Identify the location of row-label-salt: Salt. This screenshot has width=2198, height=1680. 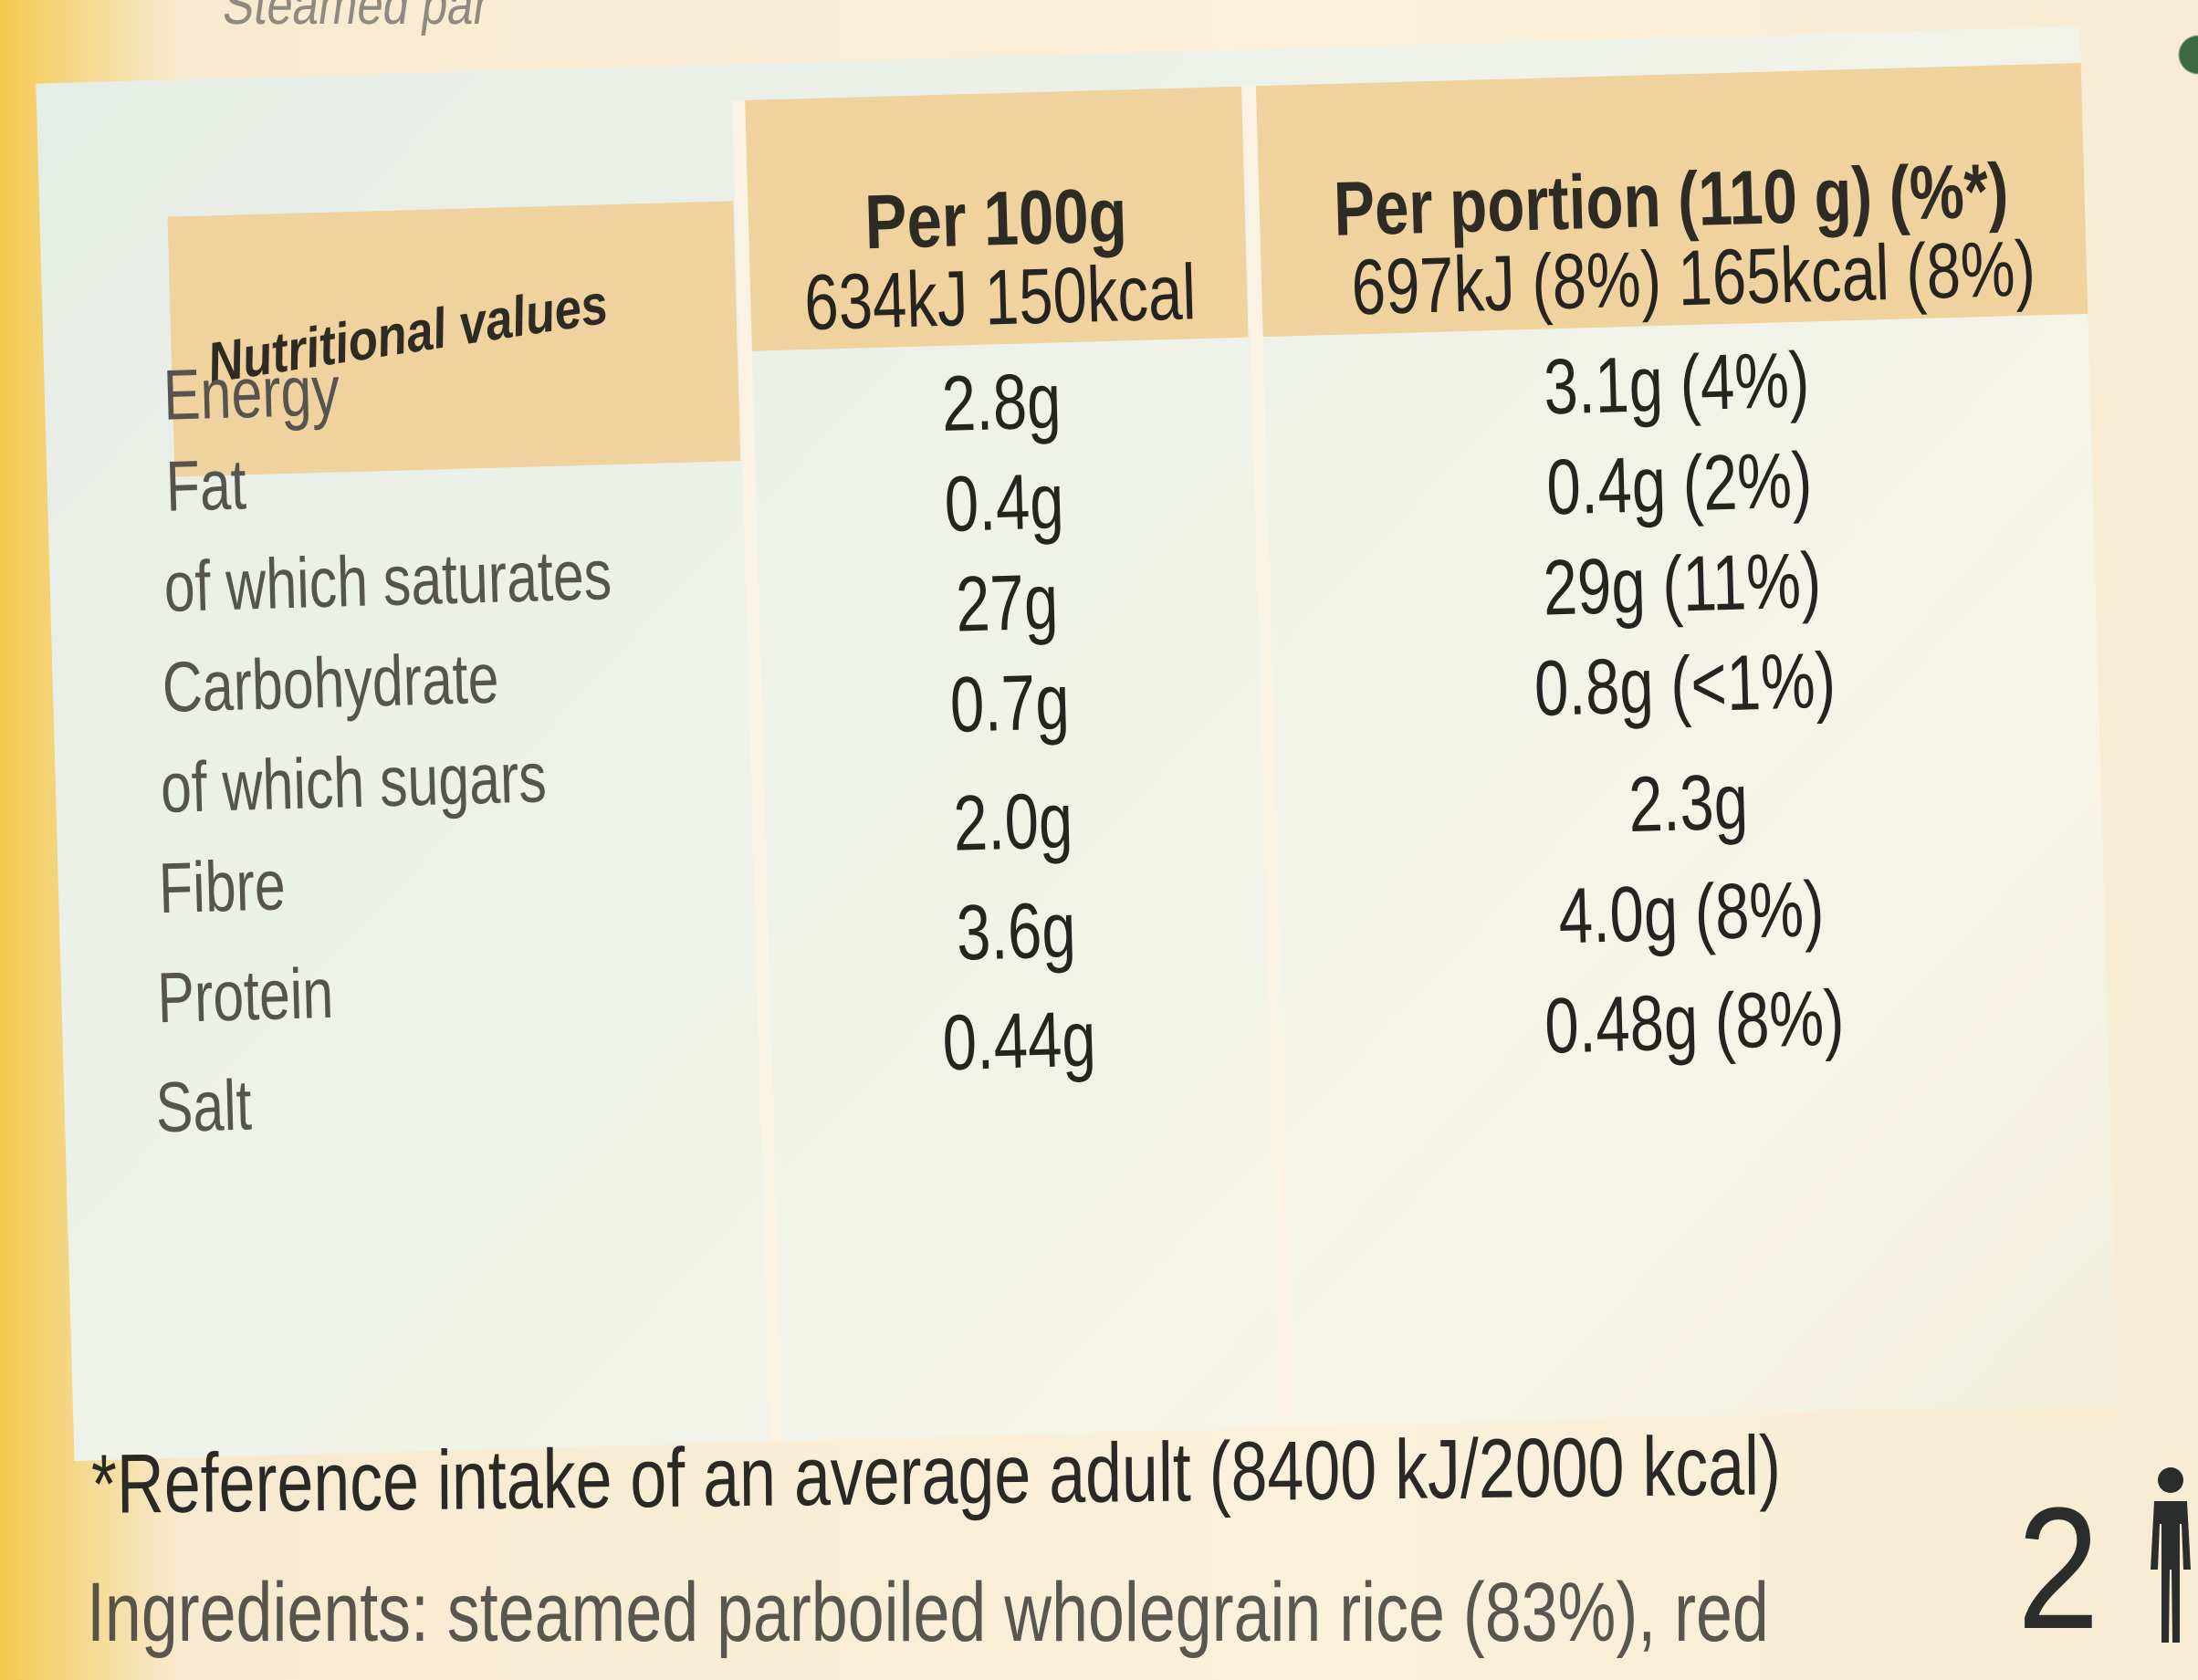
(203, 1106).